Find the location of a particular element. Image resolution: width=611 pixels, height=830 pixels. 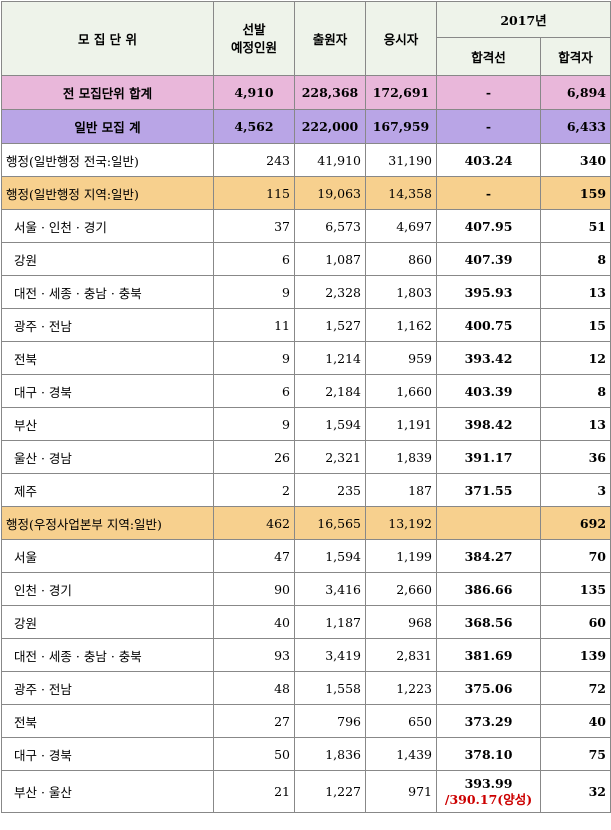

header-applicants: 출원자 is located at coordinates (330, 38).